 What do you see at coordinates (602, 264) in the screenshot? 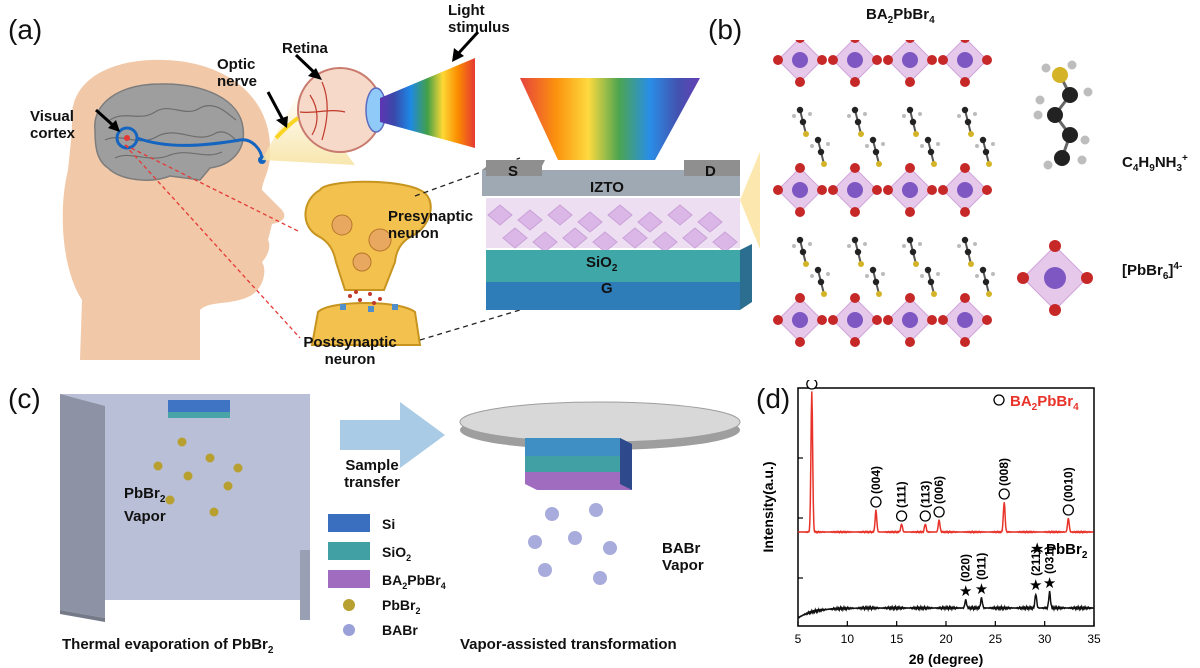
I see `sio2-label: SiO2` at bounding box center [602, 264].